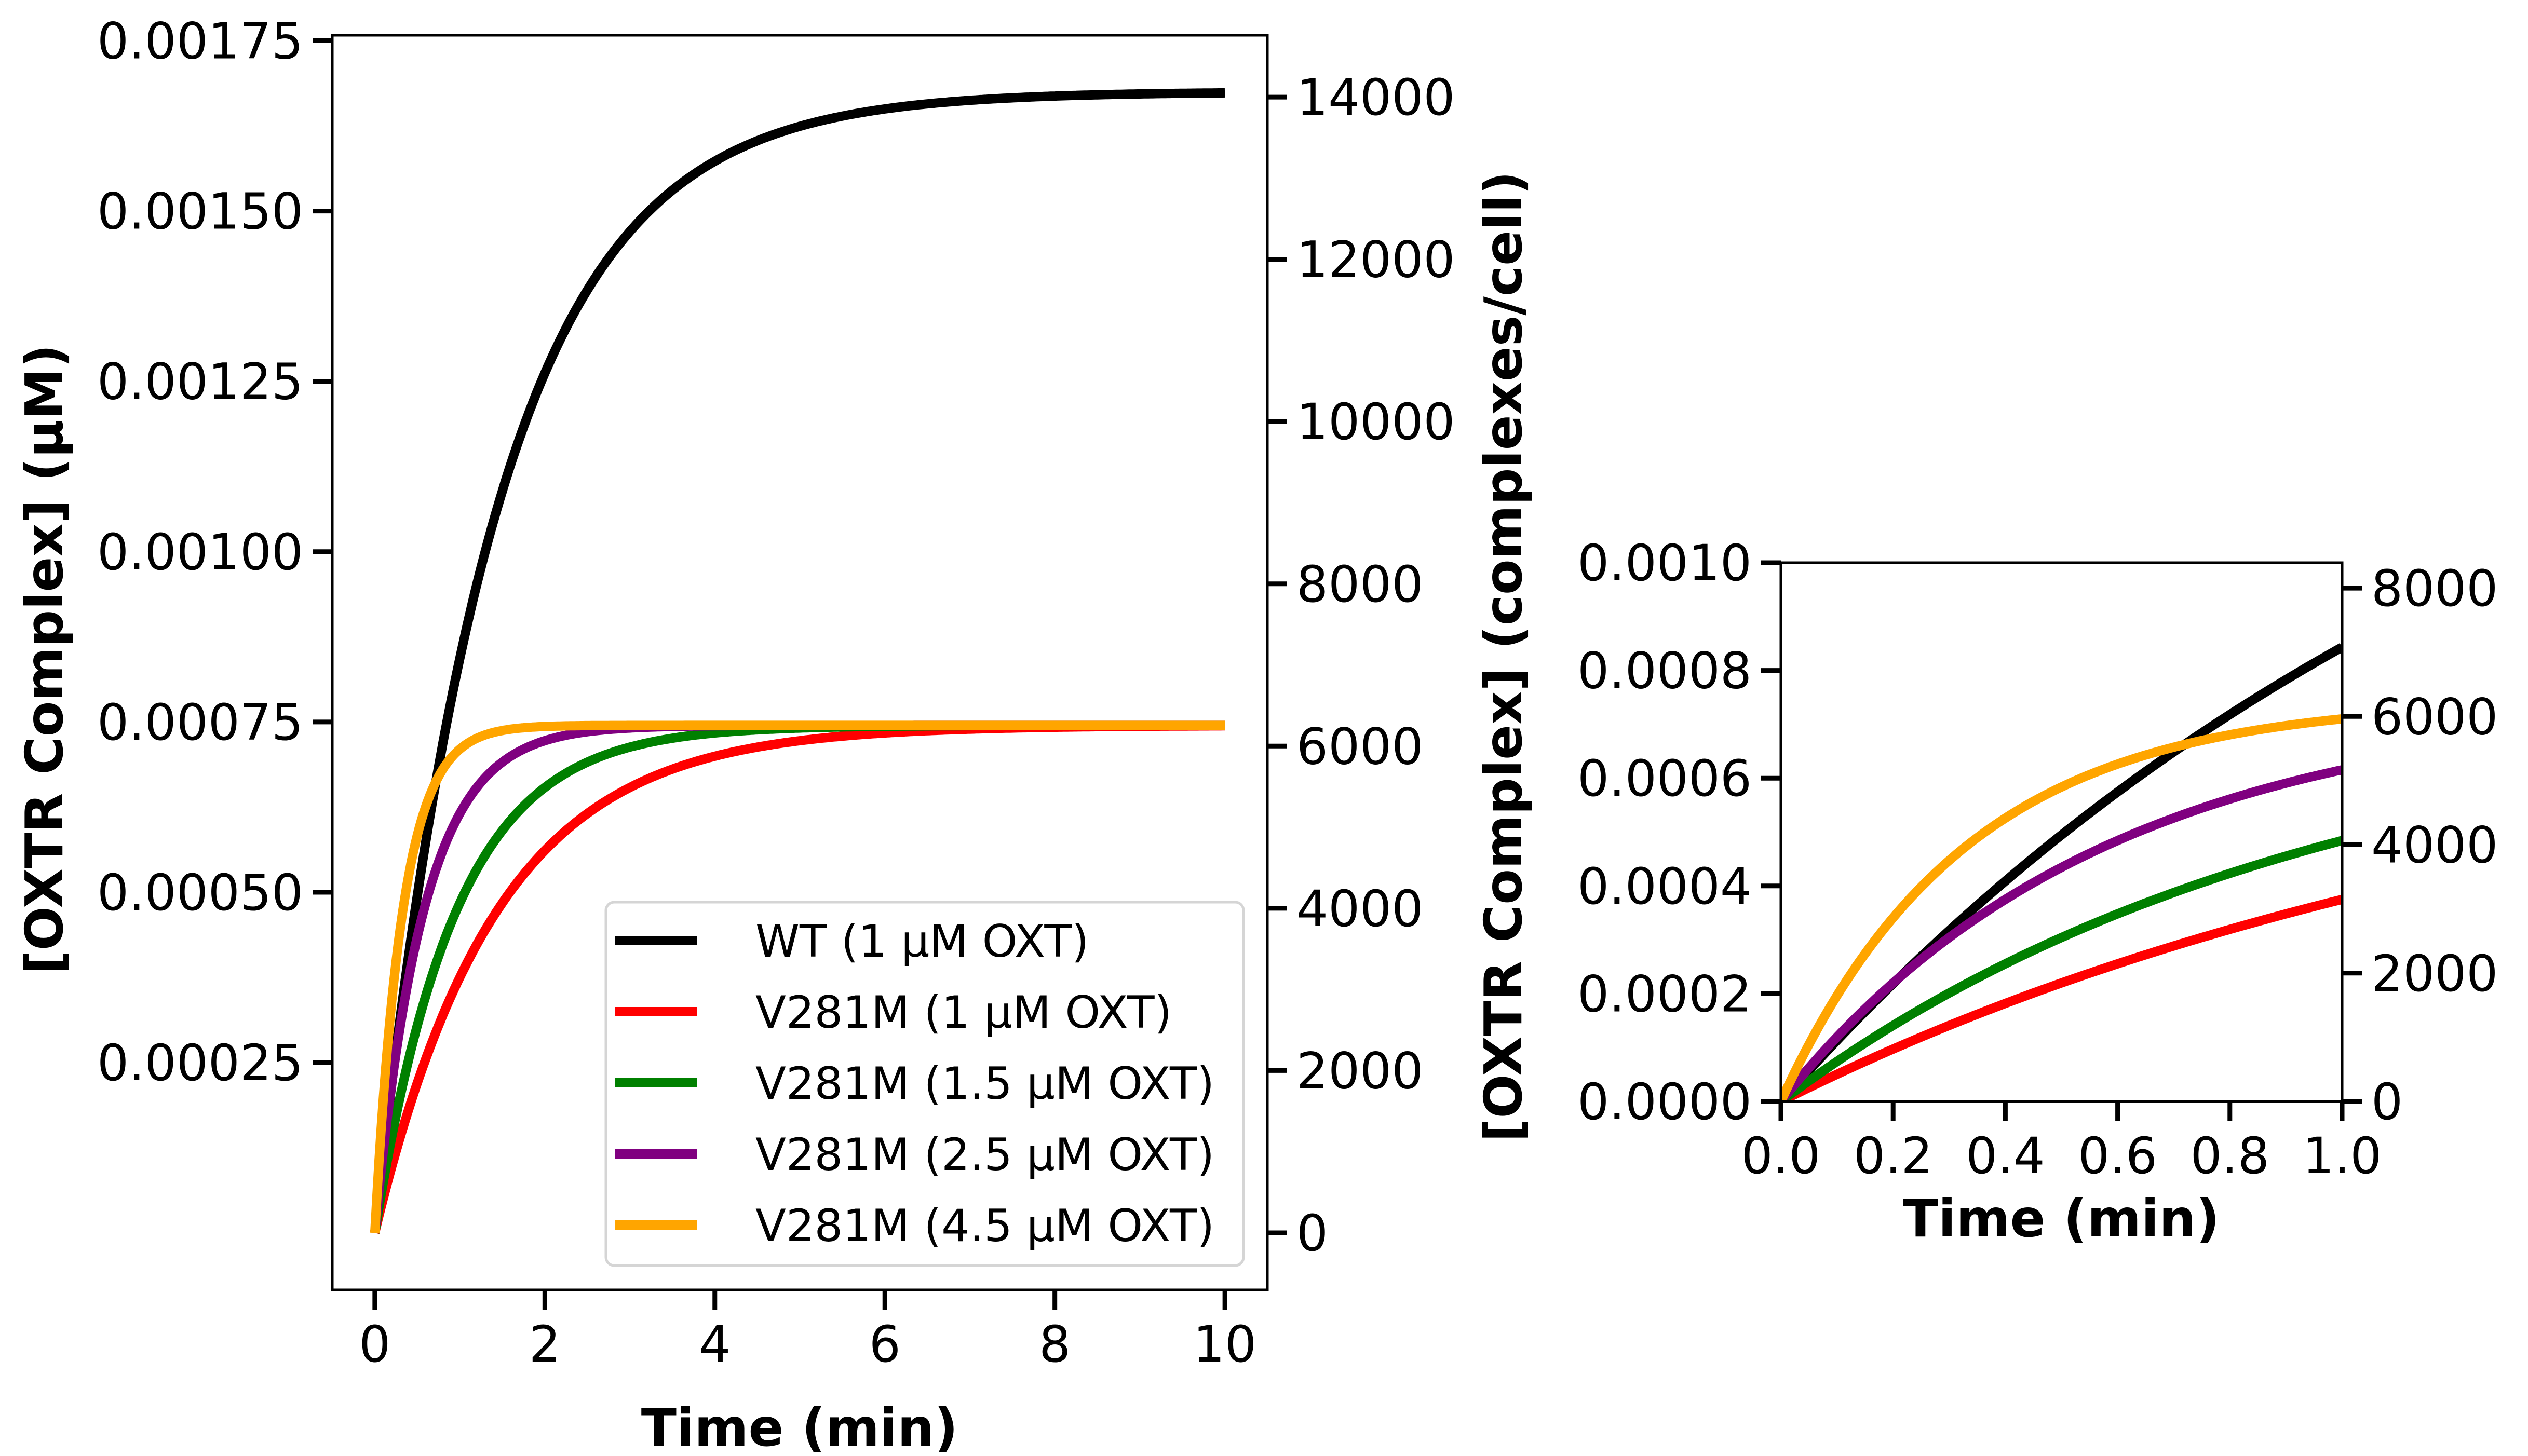  I want to click on legend-label-4: V281M (4.5 μM OXT), so click(985, 1226).